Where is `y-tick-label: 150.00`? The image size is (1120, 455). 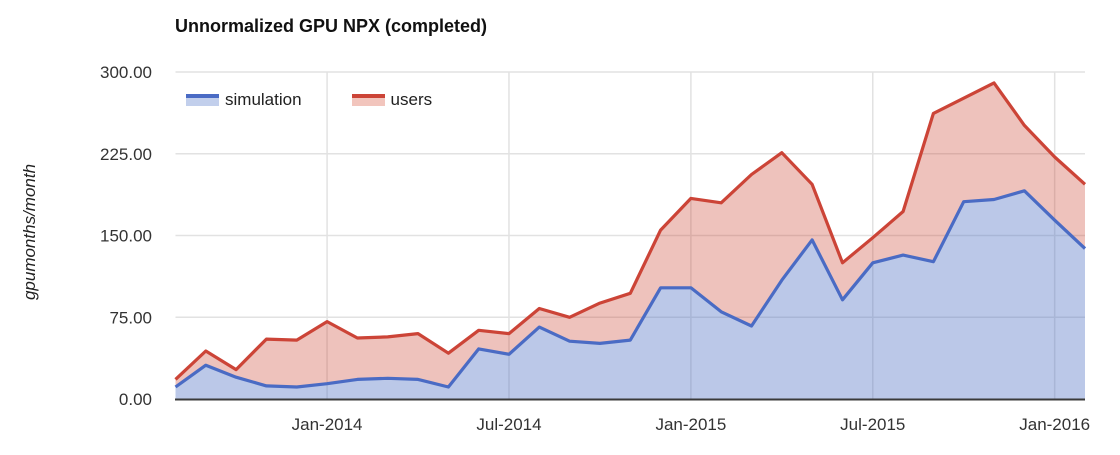 y-tick-label: 150.00 is located at coordinates (126, 236).